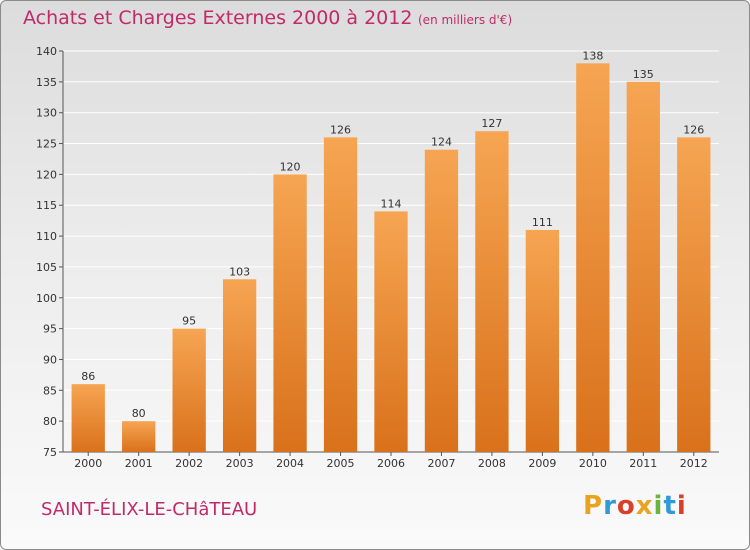  What do you see at coordinates (189, 321) in the screenshot?
I see `data-label: 95` at bounding box center [189, 321].